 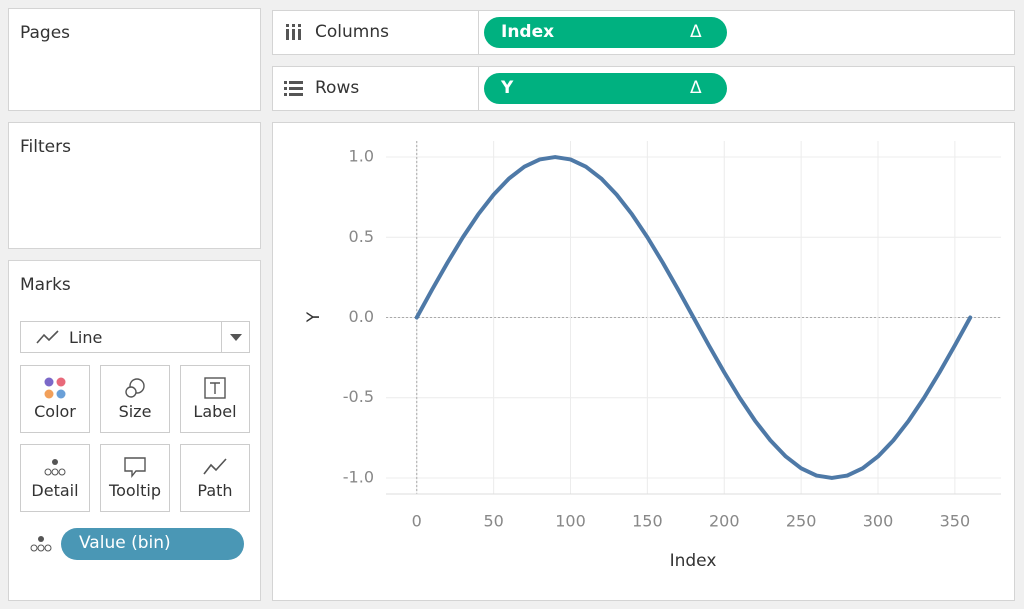 I want to click on label-button: Label, so click(x=215, y=399).